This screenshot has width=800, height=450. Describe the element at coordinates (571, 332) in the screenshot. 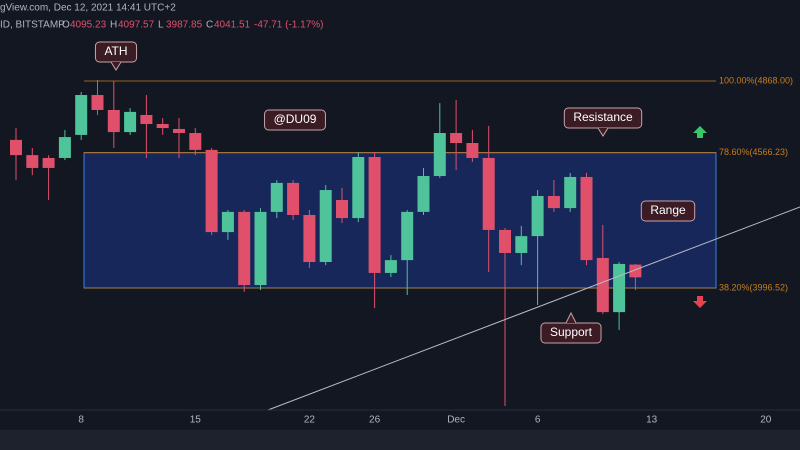

I see `annotation-label: Support` at that location.